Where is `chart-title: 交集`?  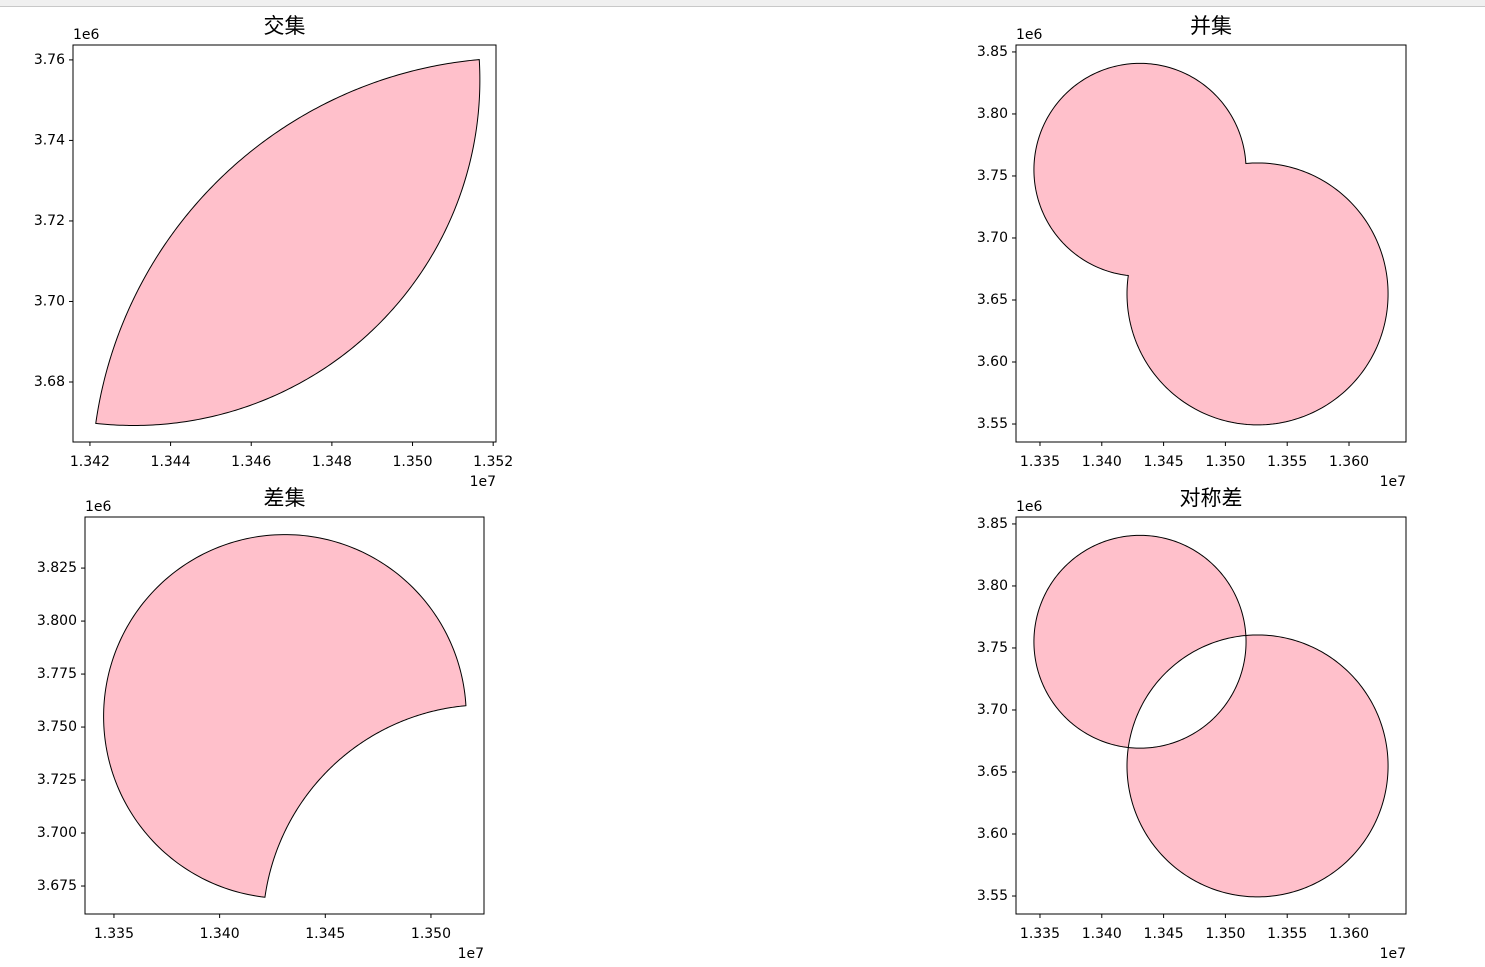 chart-title: 交集 is located at coordinates (285, 26).